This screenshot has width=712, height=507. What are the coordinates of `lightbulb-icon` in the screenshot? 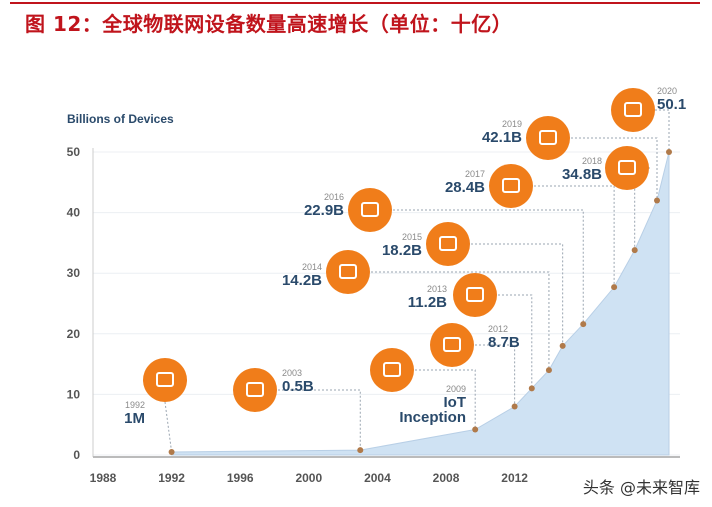 It's located at (392, 370).